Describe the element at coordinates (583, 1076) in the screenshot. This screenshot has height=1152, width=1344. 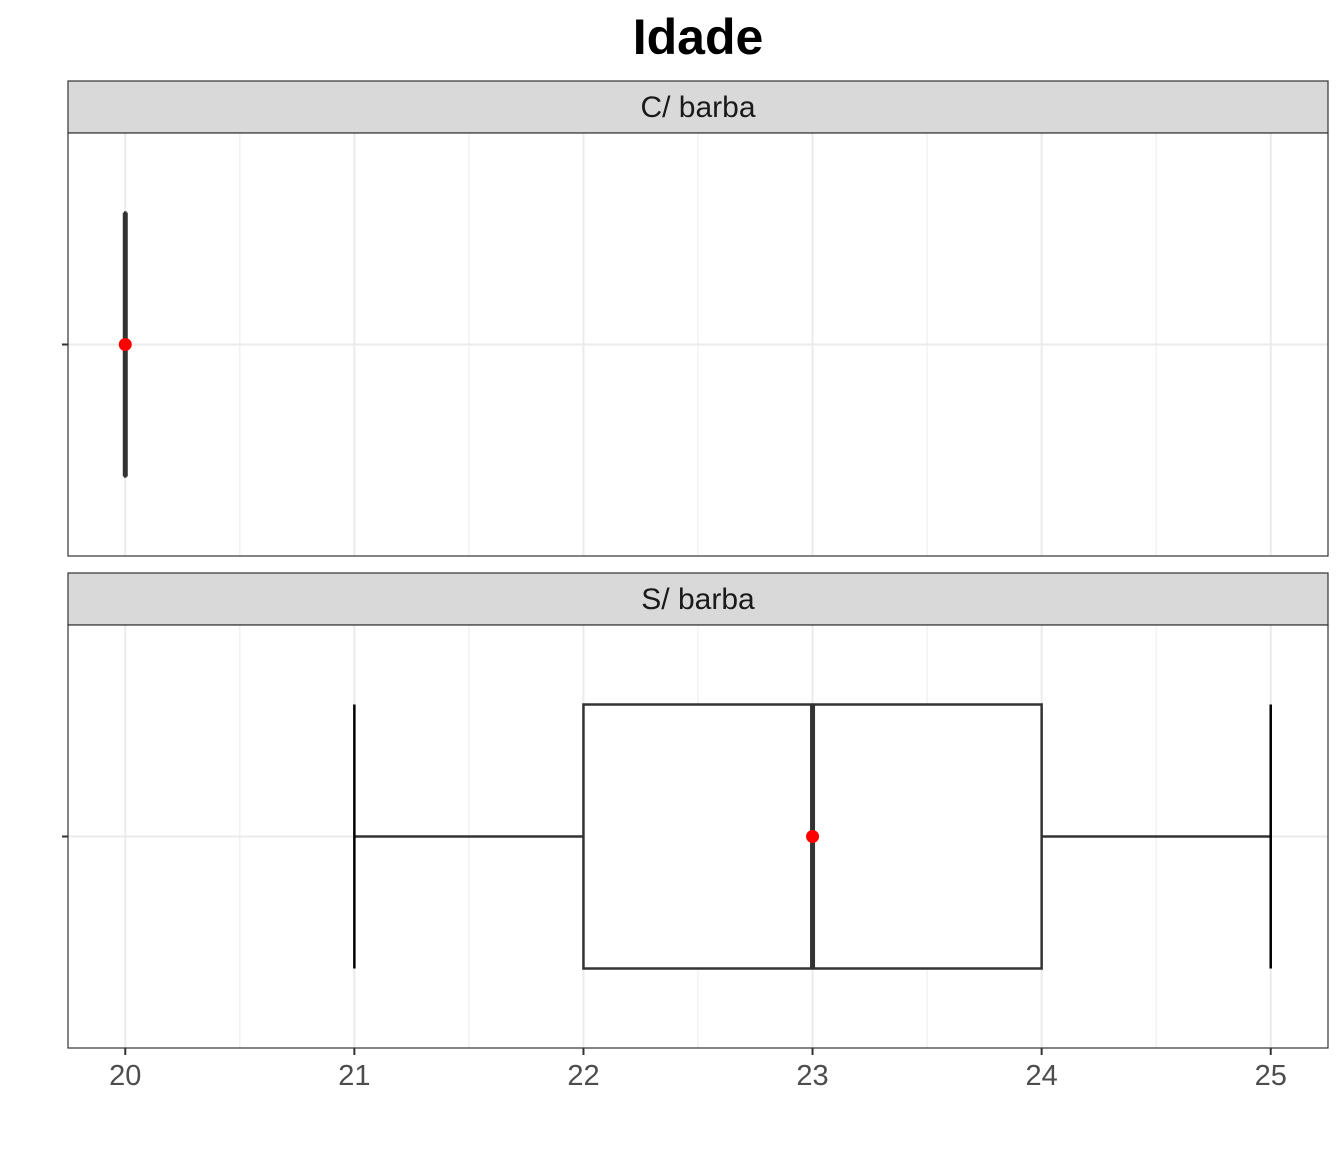
I see `x-tick-label: 22` at that location.